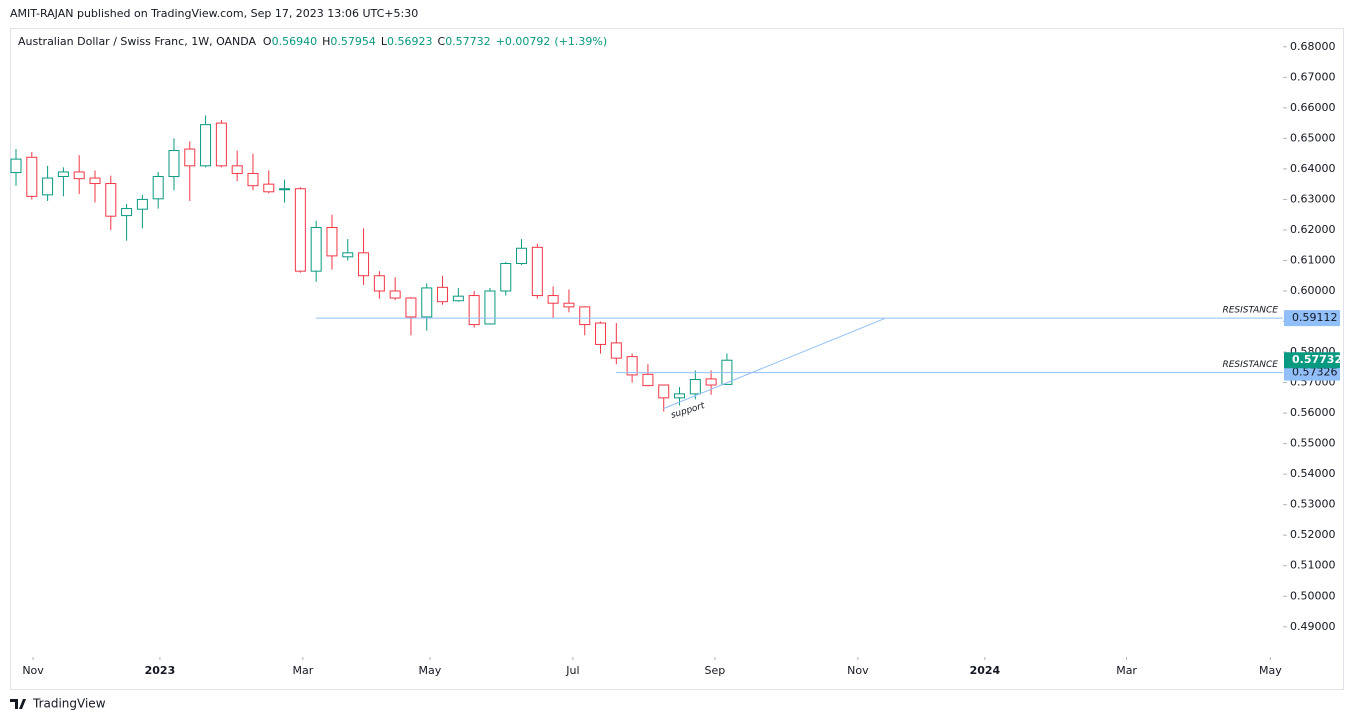 The width and height of the screenshot is (1355, 721). What do you see at coordinates (523, 41) in the screenshot?
I see `legend-change: +0.00792` at bounding box center [523, 41].